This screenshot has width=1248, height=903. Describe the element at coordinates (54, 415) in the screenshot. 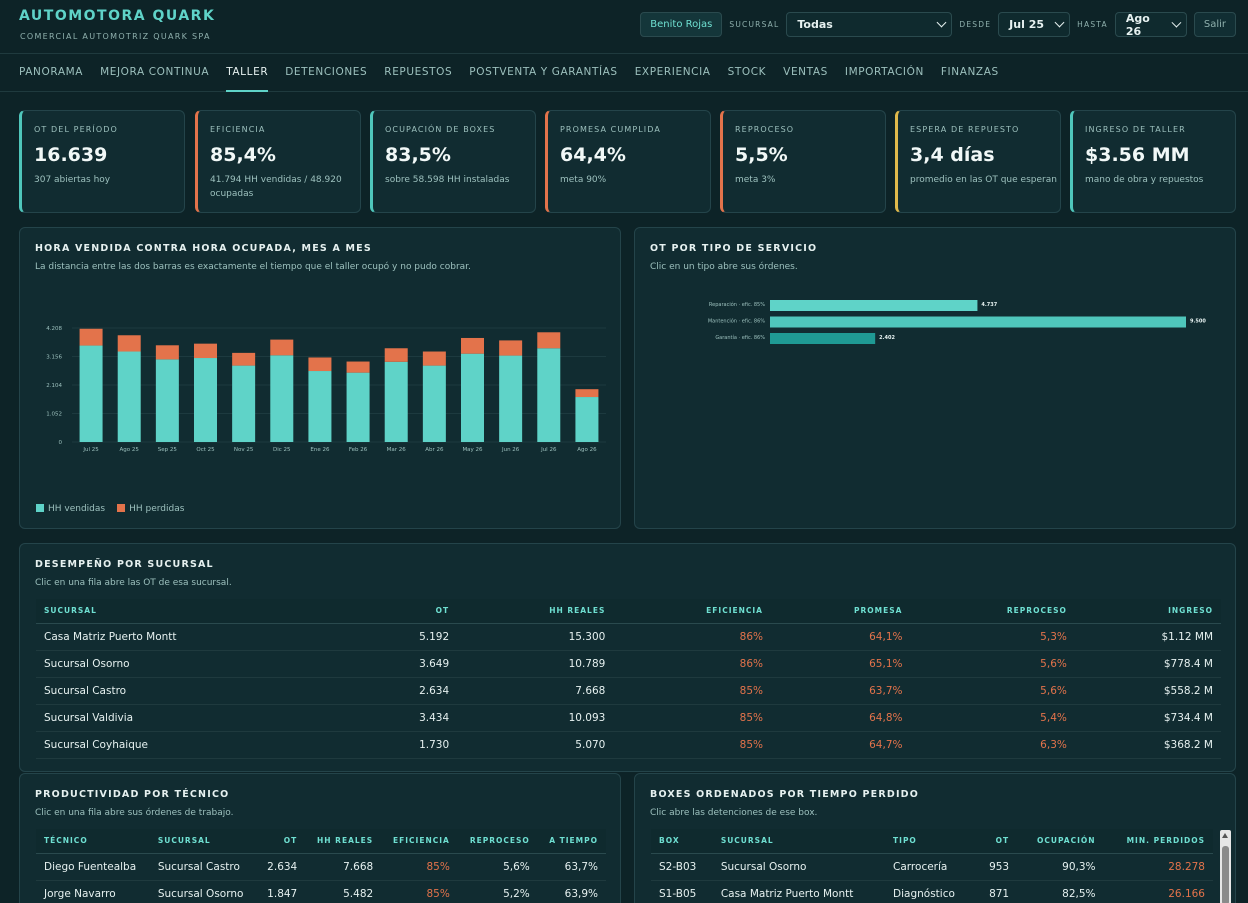

I see `y-tick-label: 1.052` at that location.